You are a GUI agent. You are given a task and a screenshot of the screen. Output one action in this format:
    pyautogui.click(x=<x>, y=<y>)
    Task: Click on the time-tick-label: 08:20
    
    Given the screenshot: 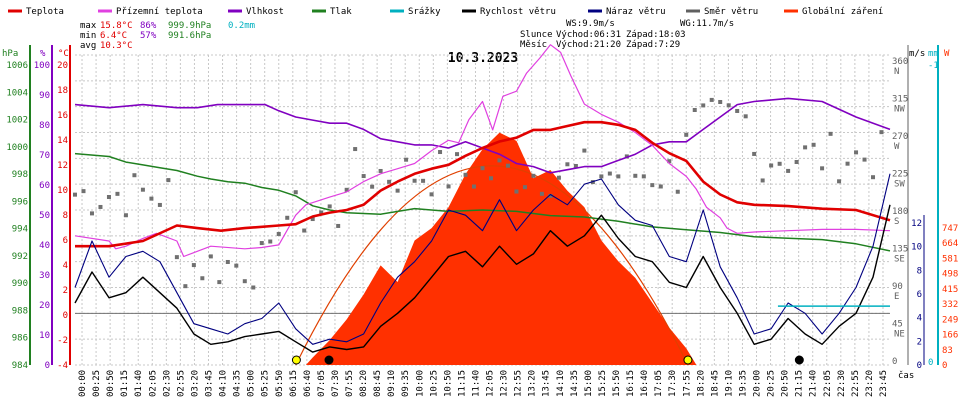 What is the action you would take?
    pyautogui.click(x=364, y=383)
    